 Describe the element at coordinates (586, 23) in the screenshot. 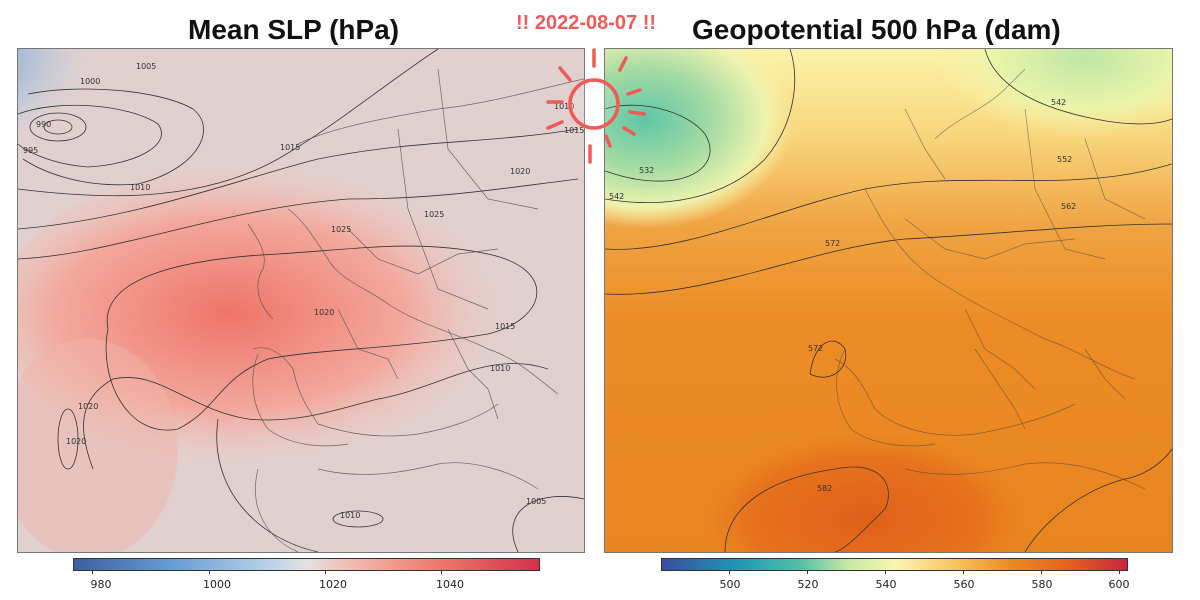

I see `date-badge: !! 2022-08-07 !!` at that location.